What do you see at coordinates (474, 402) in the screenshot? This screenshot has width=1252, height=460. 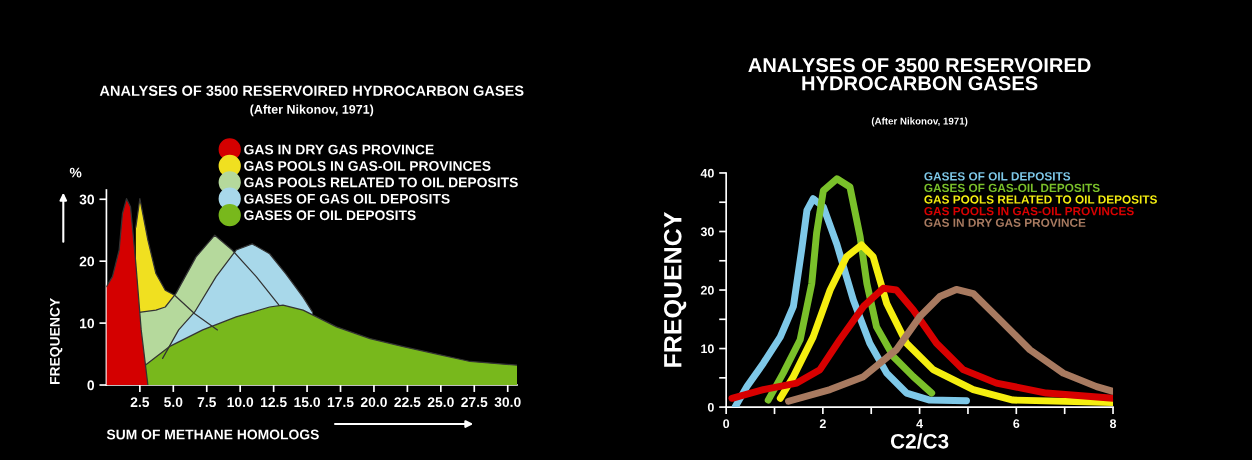 I see `x-tick-label: 27.5` at bounding box center [474, 402].